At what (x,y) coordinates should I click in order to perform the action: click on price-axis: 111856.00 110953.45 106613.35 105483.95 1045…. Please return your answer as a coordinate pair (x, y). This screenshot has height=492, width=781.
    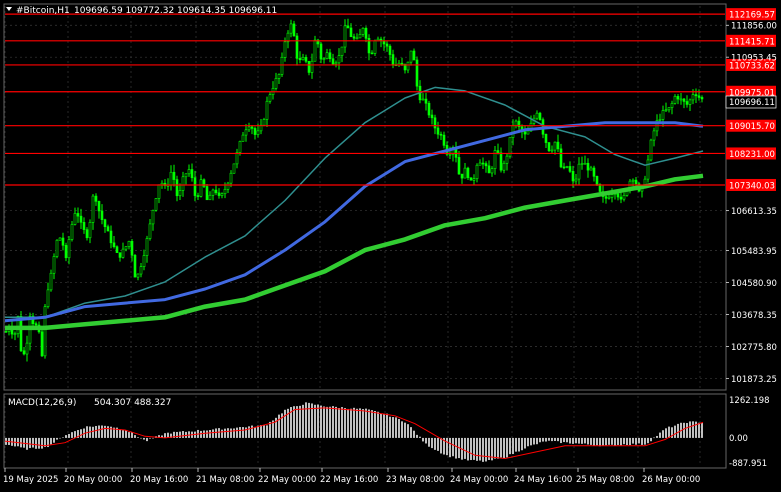
    Looking at the image, I should click on (751, 203).